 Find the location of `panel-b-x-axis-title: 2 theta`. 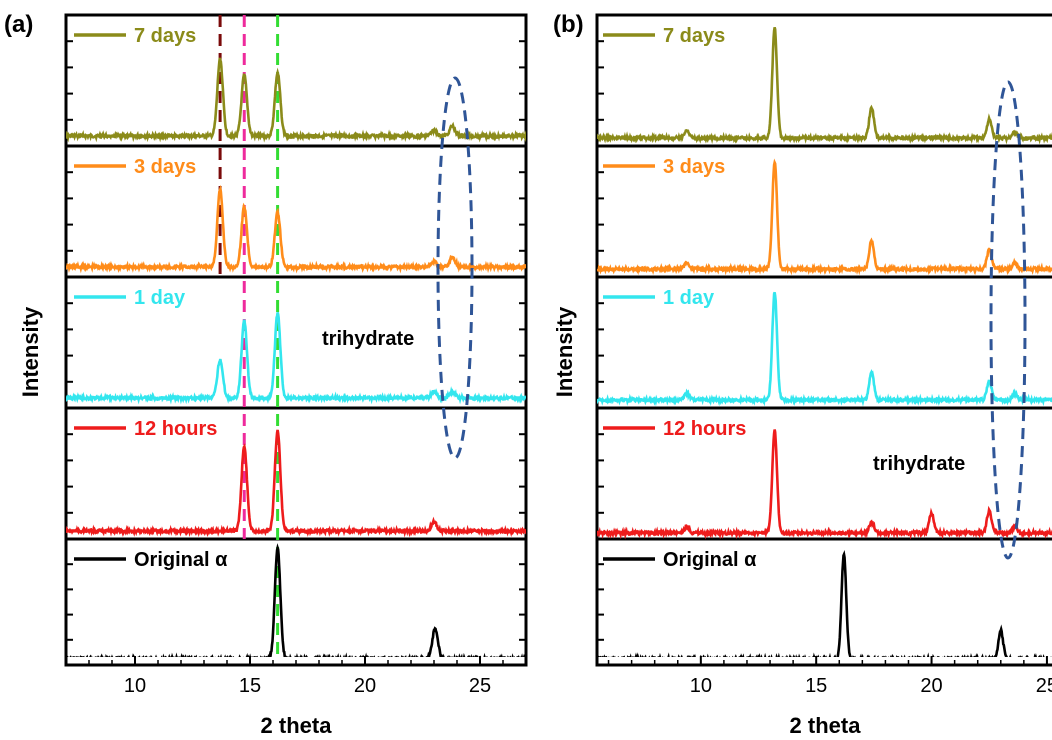

panel-b-x-axis-title: 2 theta is located at coordinates (826, 725).